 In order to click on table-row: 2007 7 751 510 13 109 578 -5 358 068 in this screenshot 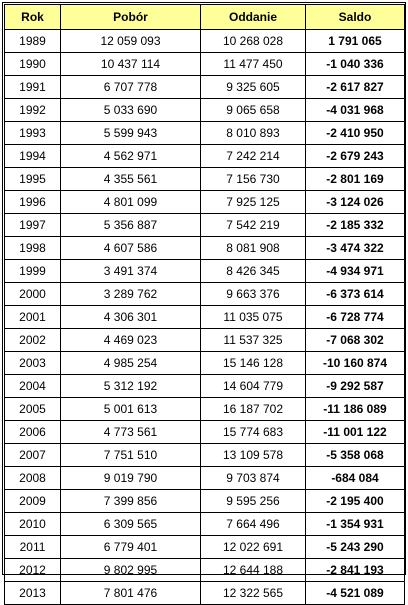, I will do `click(204, 455)`.